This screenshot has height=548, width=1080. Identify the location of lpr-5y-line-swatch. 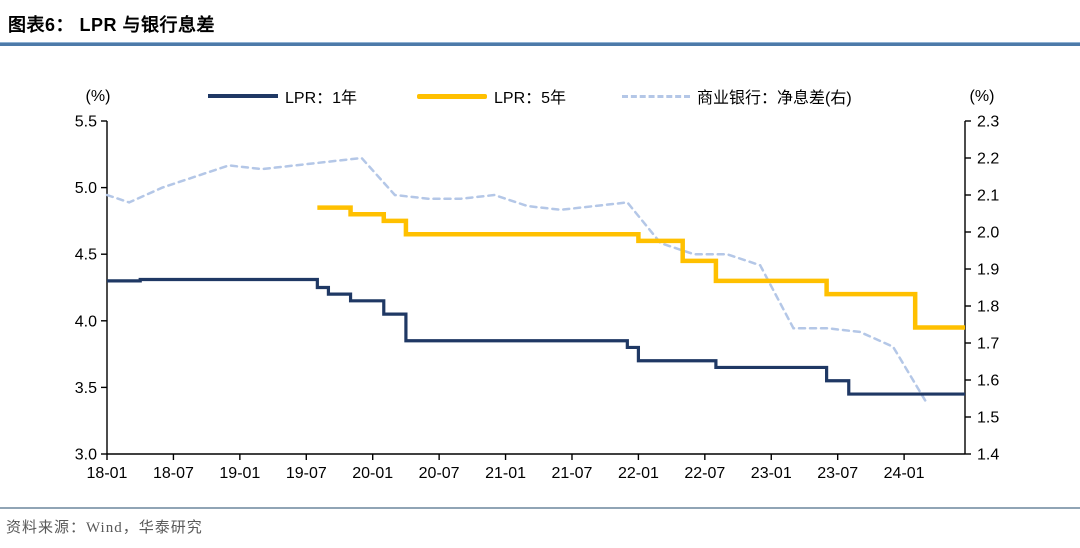
(452, 96).